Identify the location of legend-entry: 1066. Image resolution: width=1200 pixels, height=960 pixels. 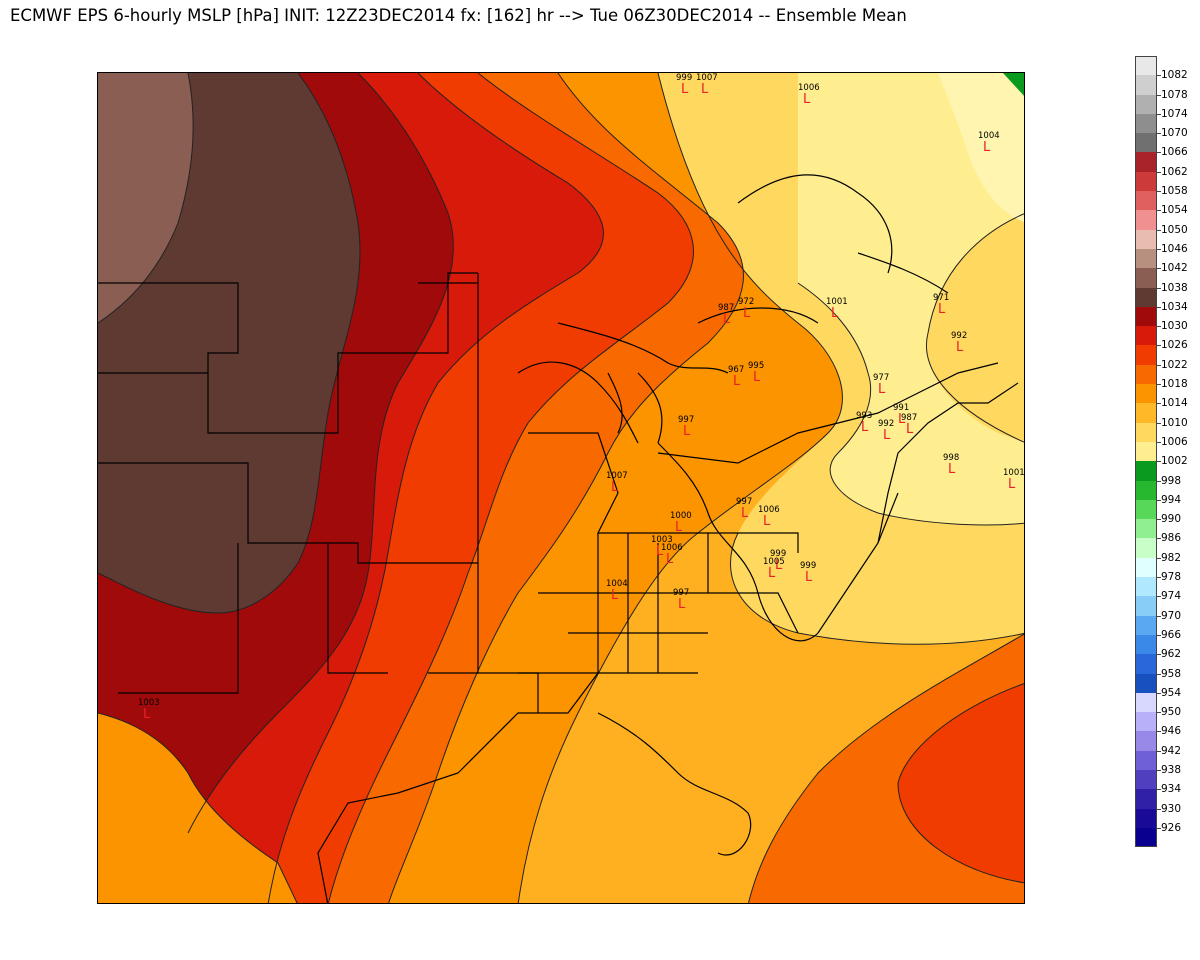
(1162, 145).